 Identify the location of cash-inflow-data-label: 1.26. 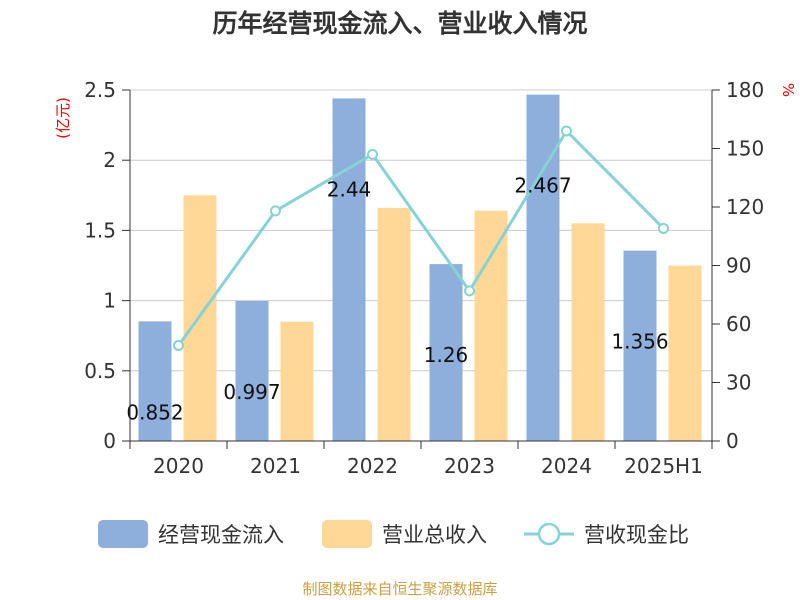
(446, 355).